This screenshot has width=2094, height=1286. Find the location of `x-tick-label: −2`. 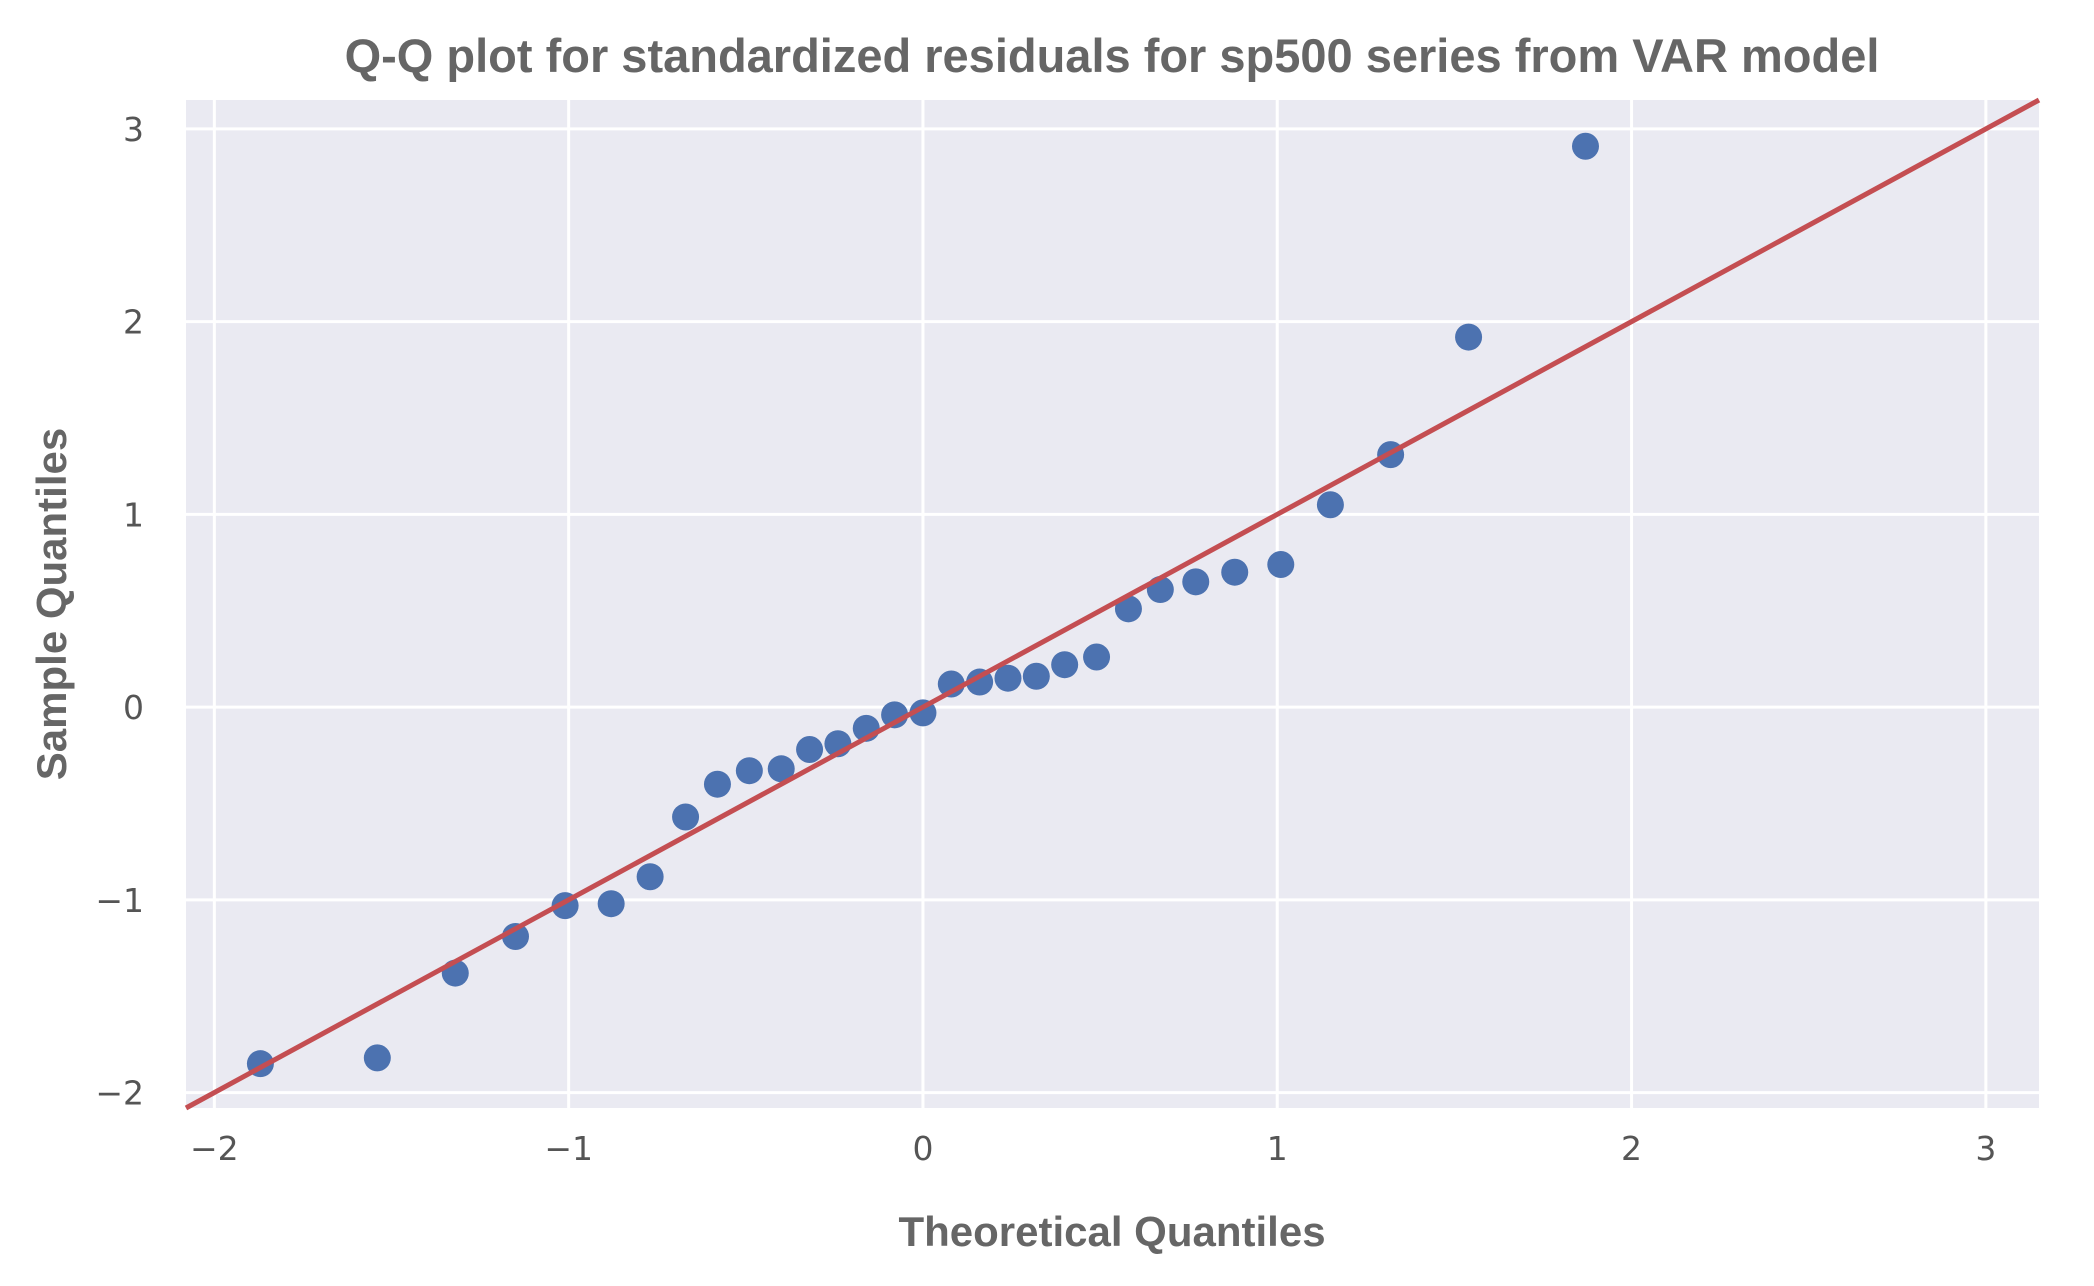

x-tick-label: −2 is located at coordinates (214, 1148).